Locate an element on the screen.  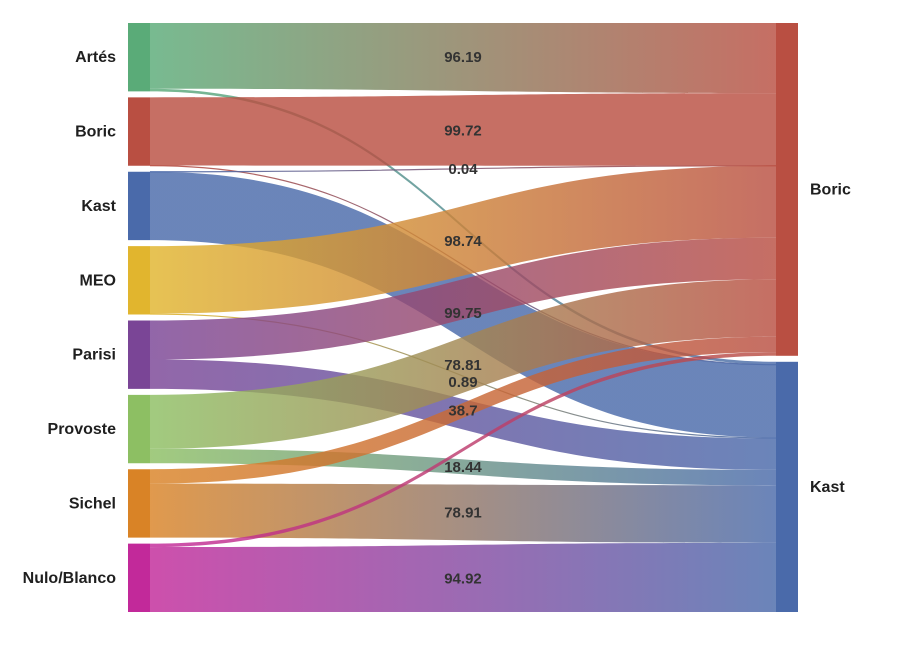
source-label-parisi: Parisi is located at coordinates (94, 355).